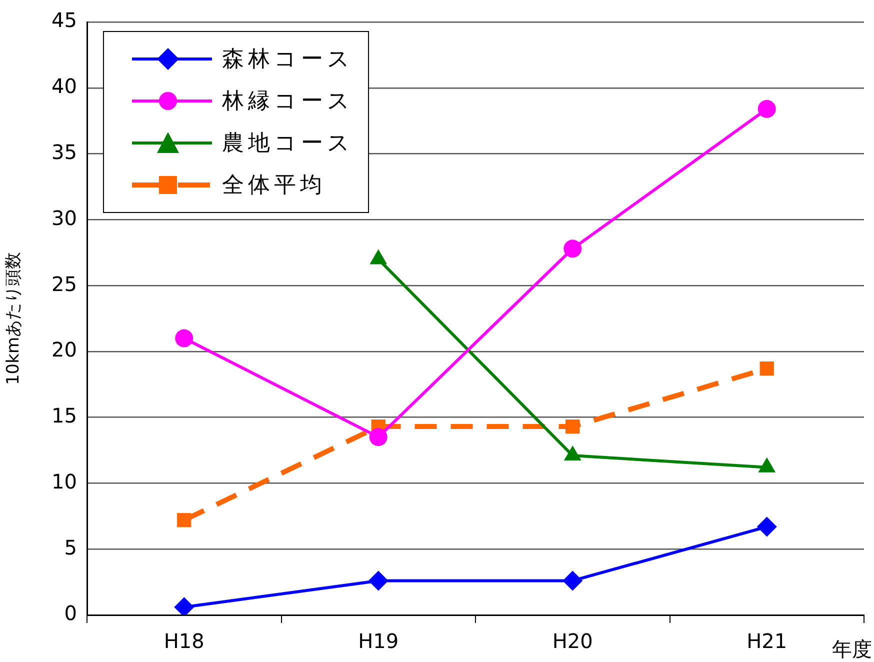 The image size is (874, 662). What do you see at coordinates (572, 641) in the screenshot?
I see `x-tick-label: H20` at bounding box center [572, 641].